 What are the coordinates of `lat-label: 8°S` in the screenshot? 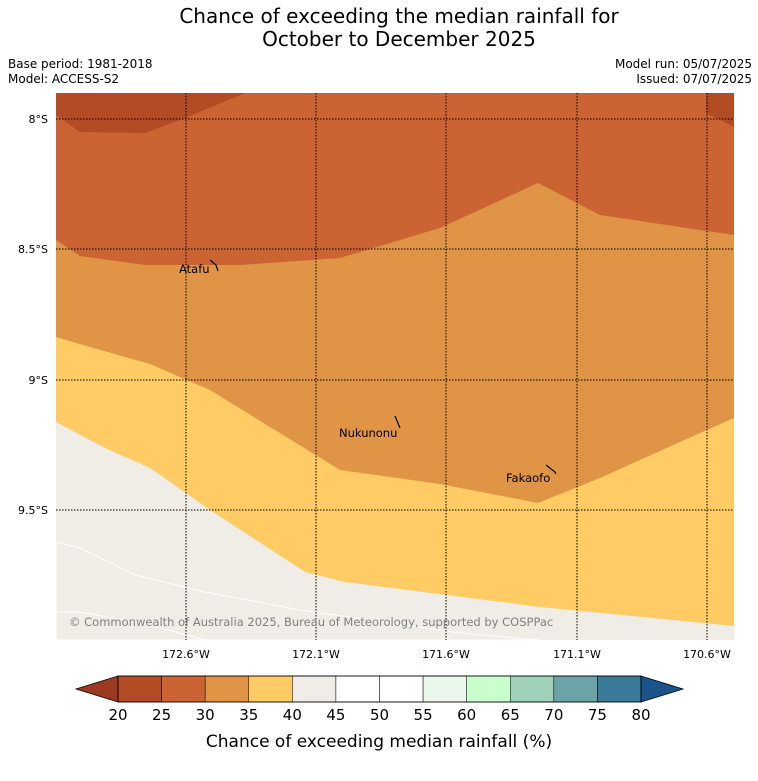 It's located at (38, 119).